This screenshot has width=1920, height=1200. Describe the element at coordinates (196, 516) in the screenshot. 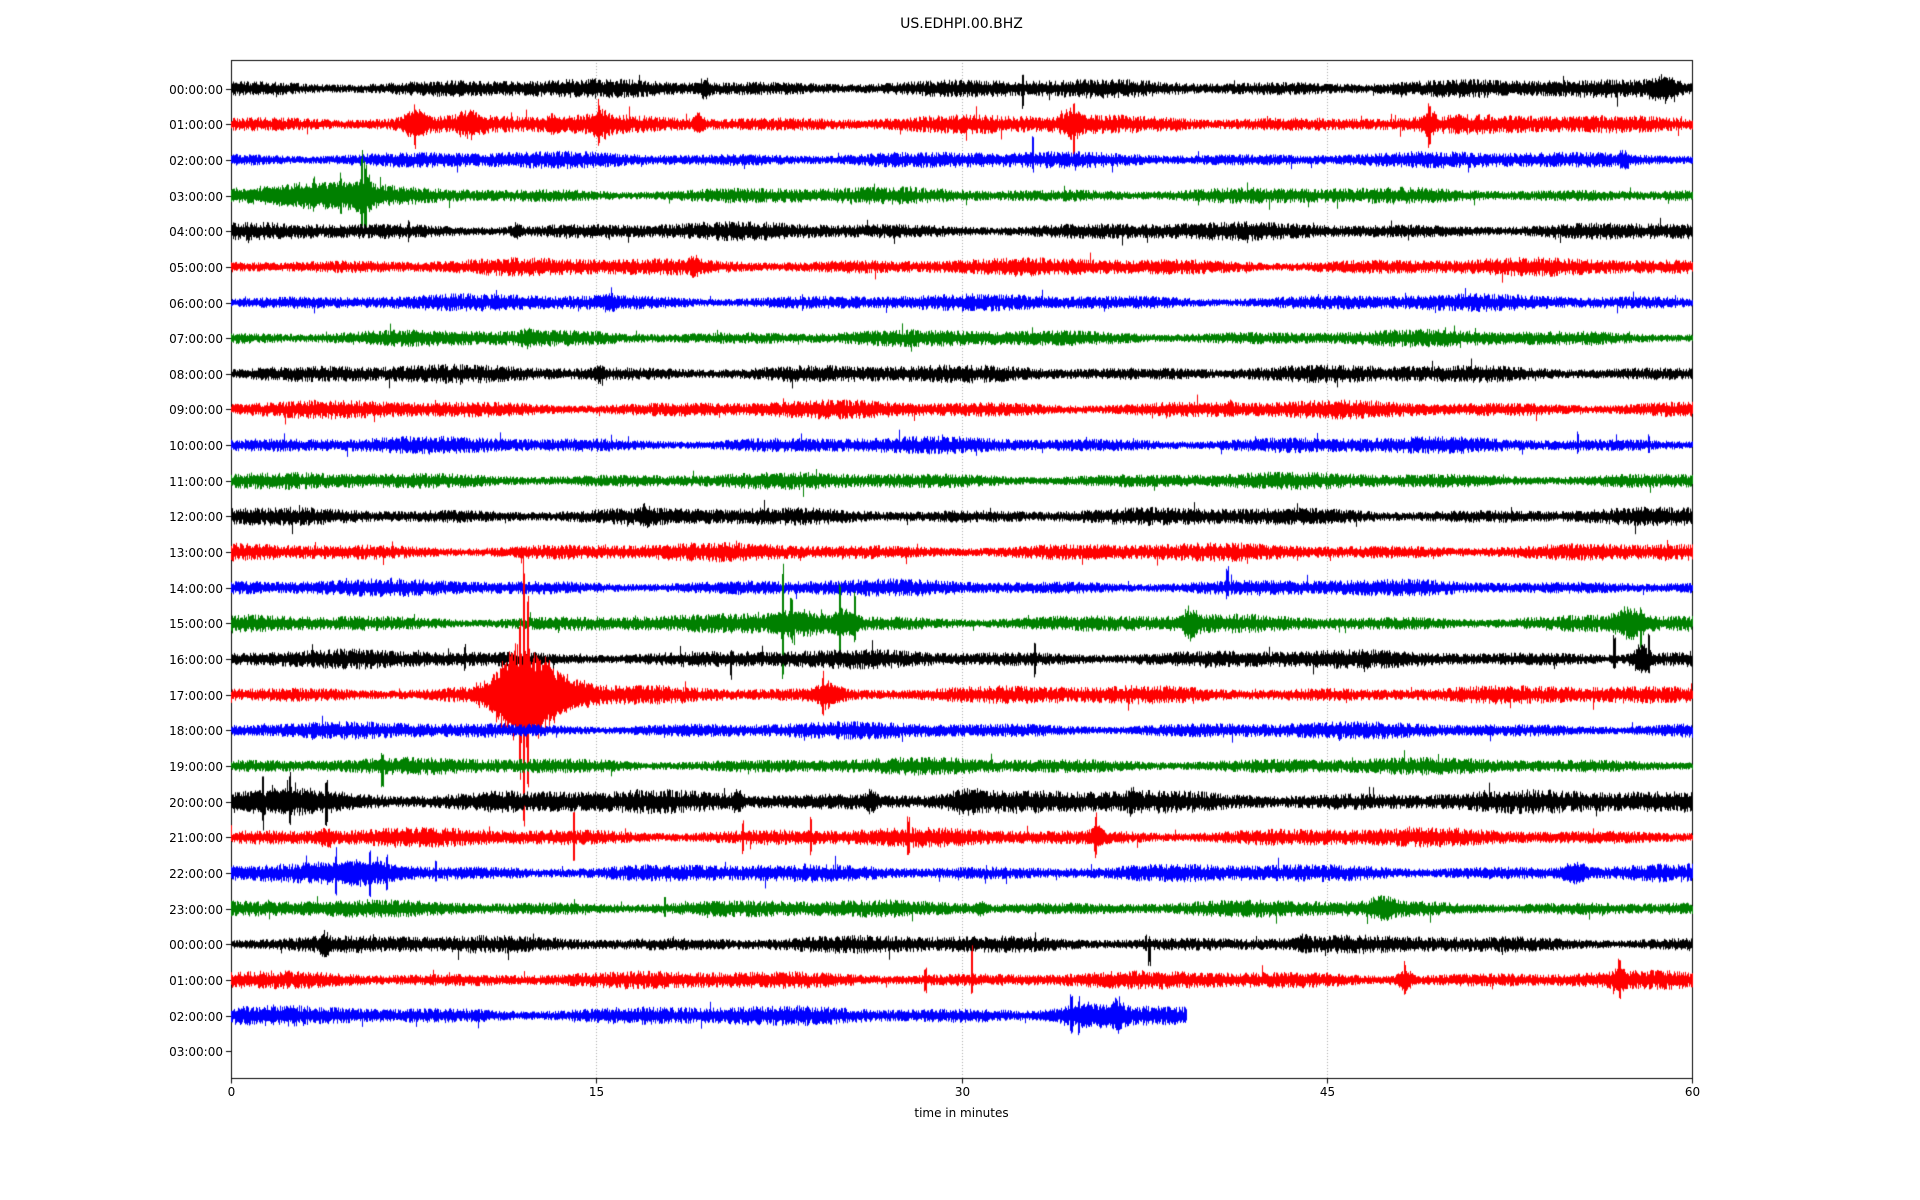

I see `y-tick-label: 12:00:00` at that location.